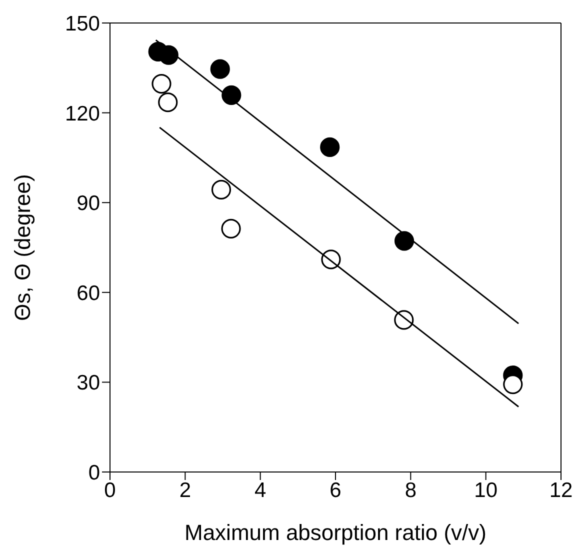 This screenshot has height=555, width=586. I want to click on y-tick-label: 0, so click(94, 472).